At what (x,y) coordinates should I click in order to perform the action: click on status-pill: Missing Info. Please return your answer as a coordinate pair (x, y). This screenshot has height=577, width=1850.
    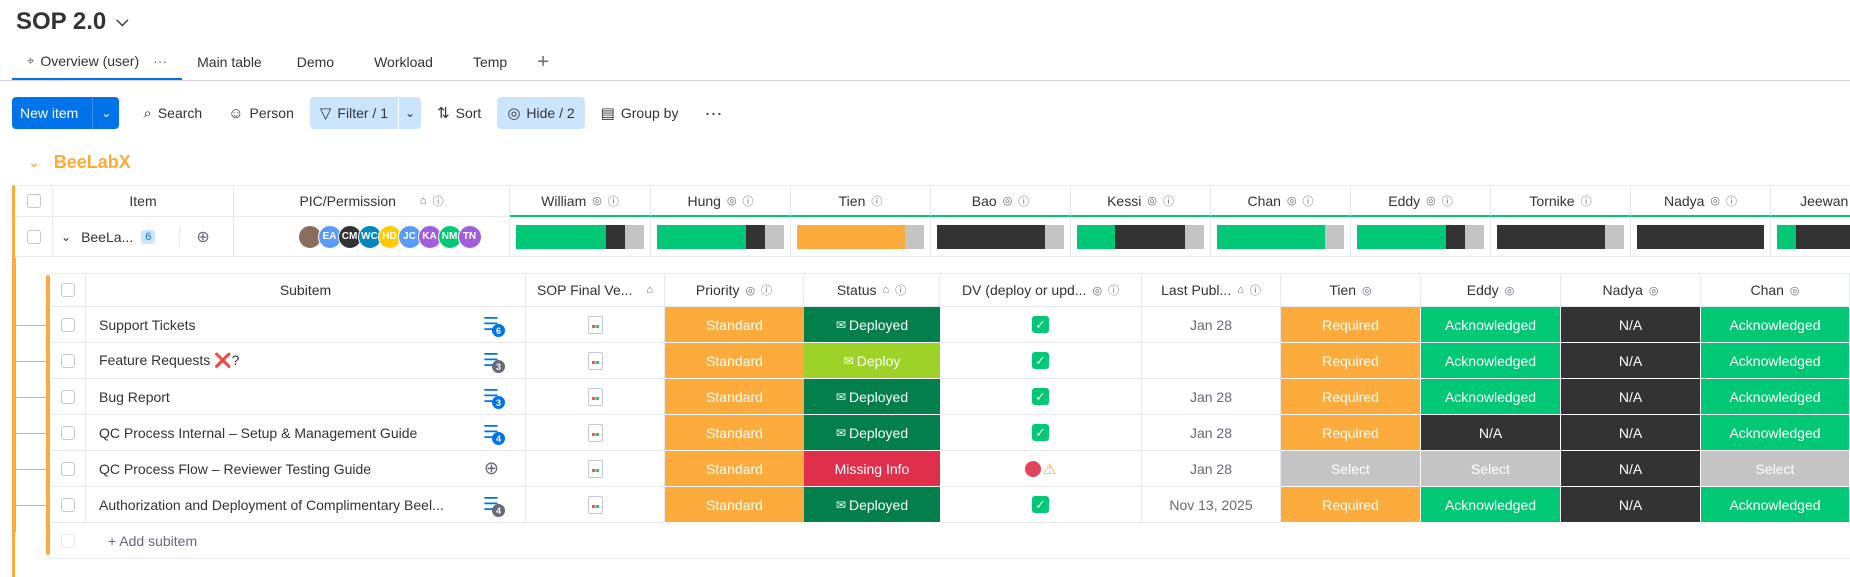
    Looking at the image, I should click on (872, 469).